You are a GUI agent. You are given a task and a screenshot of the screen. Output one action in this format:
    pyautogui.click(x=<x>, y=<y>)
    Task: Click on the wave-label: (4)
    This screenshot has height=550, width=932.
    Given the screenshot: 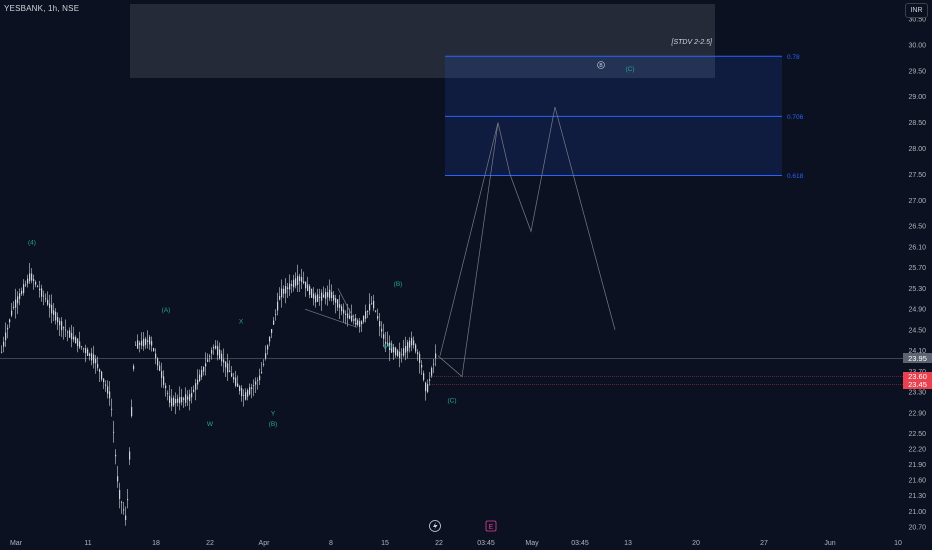 What is the action you would take?
    pyautogui.click(x=32, y=242)
    